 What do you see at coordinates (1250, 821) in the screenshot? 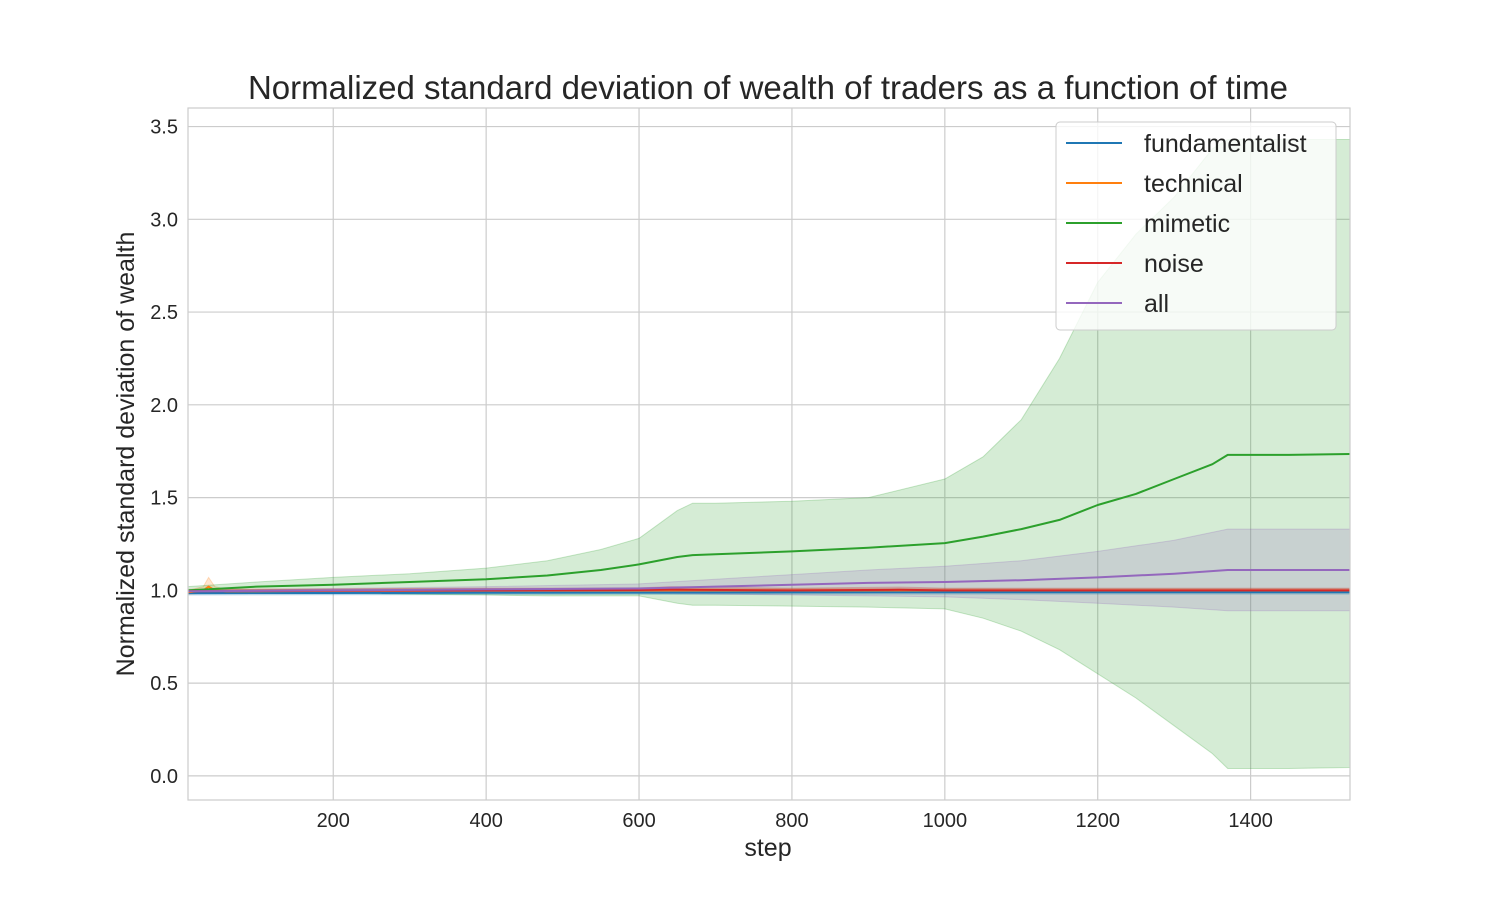
I see `x-tick-label: 1400` at bounding box center [1250, 821].